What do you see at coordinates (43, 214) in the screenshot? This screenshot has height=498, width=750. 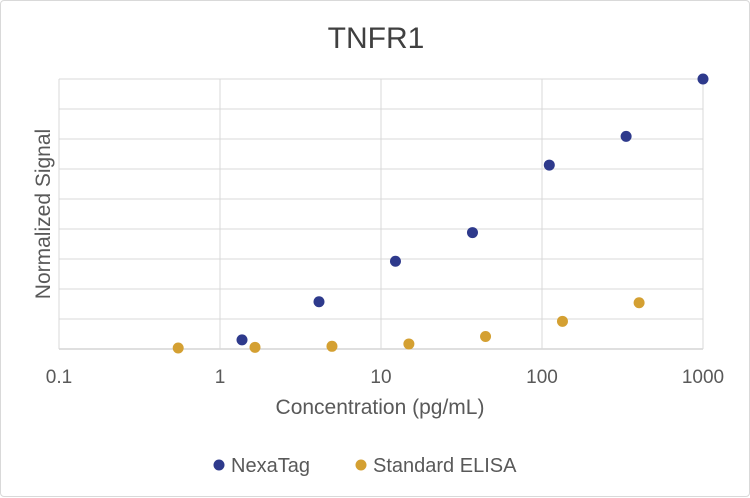 I see `y-axis-label: Normalized Signal` at bounding box center [43, 214].